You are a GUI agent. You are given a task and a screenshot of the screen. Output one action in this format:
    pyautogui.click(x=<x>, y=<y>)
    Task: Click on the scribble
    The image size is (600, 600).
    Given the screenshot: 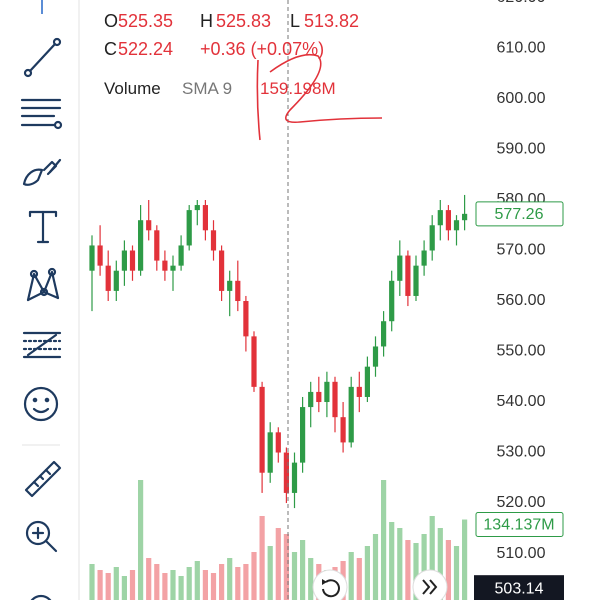 What is the action you would take?
    pyautogui.click(x=319, y=97)
    